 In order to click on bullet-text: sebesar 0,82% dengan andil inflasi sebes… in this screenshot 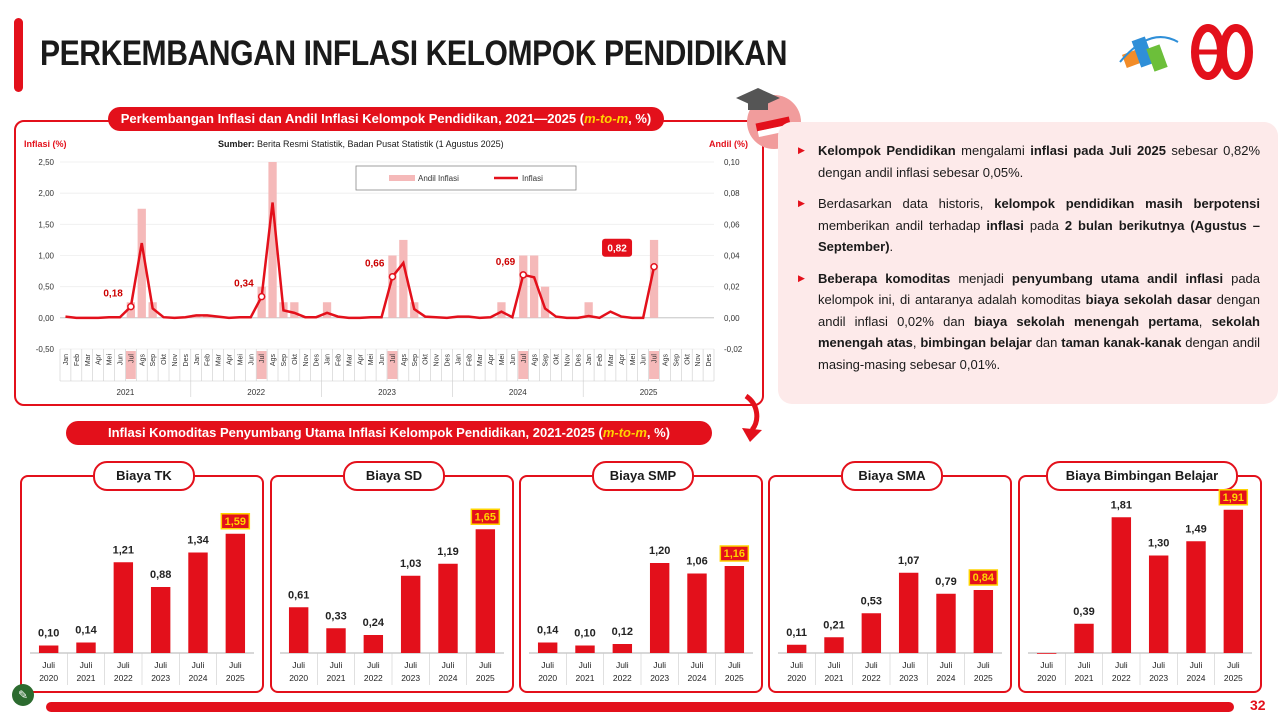, I will do `click(1039, 161)`.